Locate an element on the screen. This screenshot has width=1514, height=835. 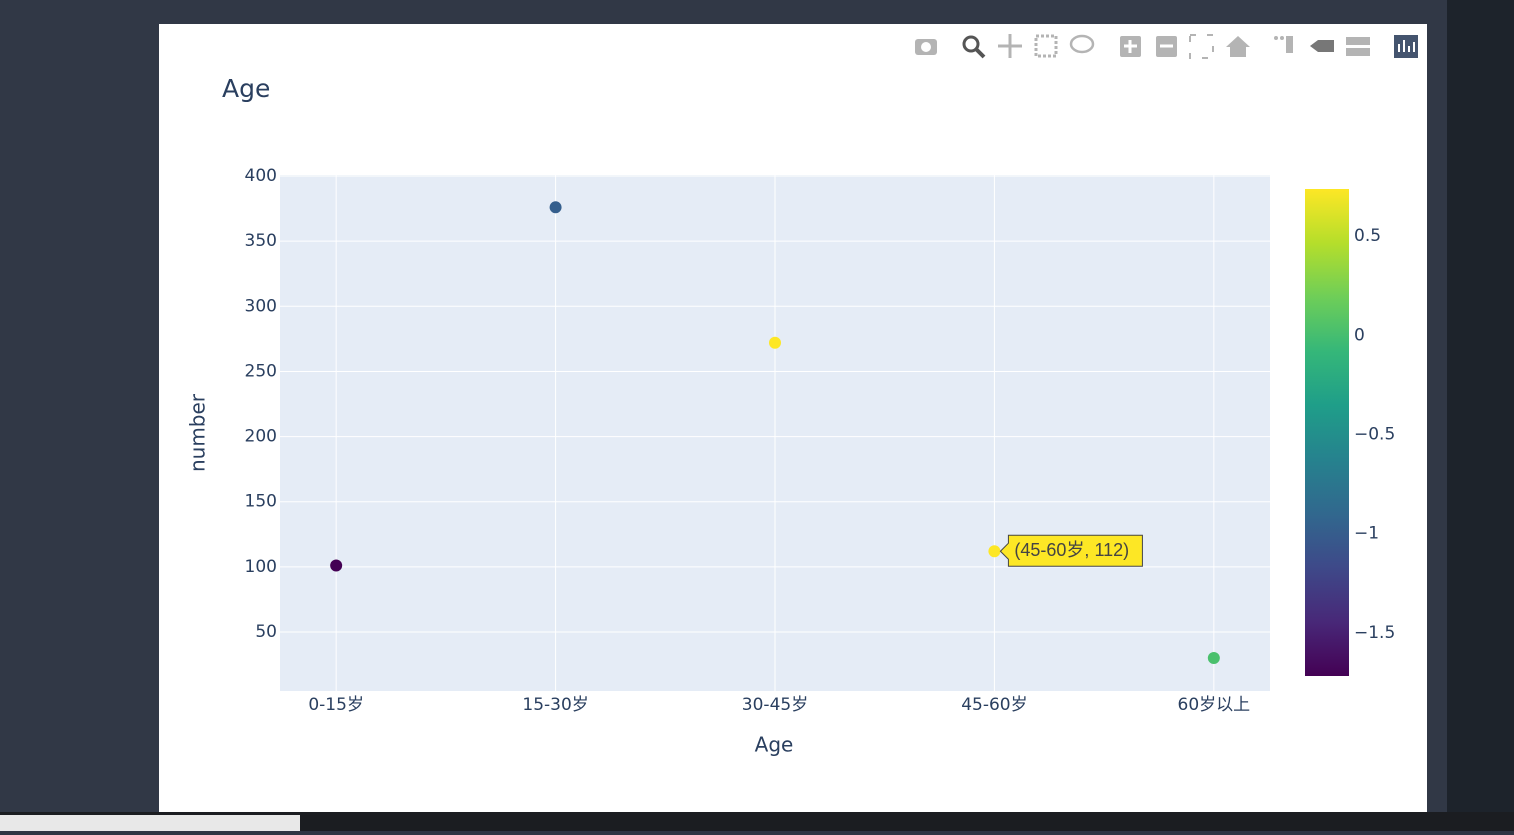
y-tick-label: 150 is located at coordinates (261, 502).